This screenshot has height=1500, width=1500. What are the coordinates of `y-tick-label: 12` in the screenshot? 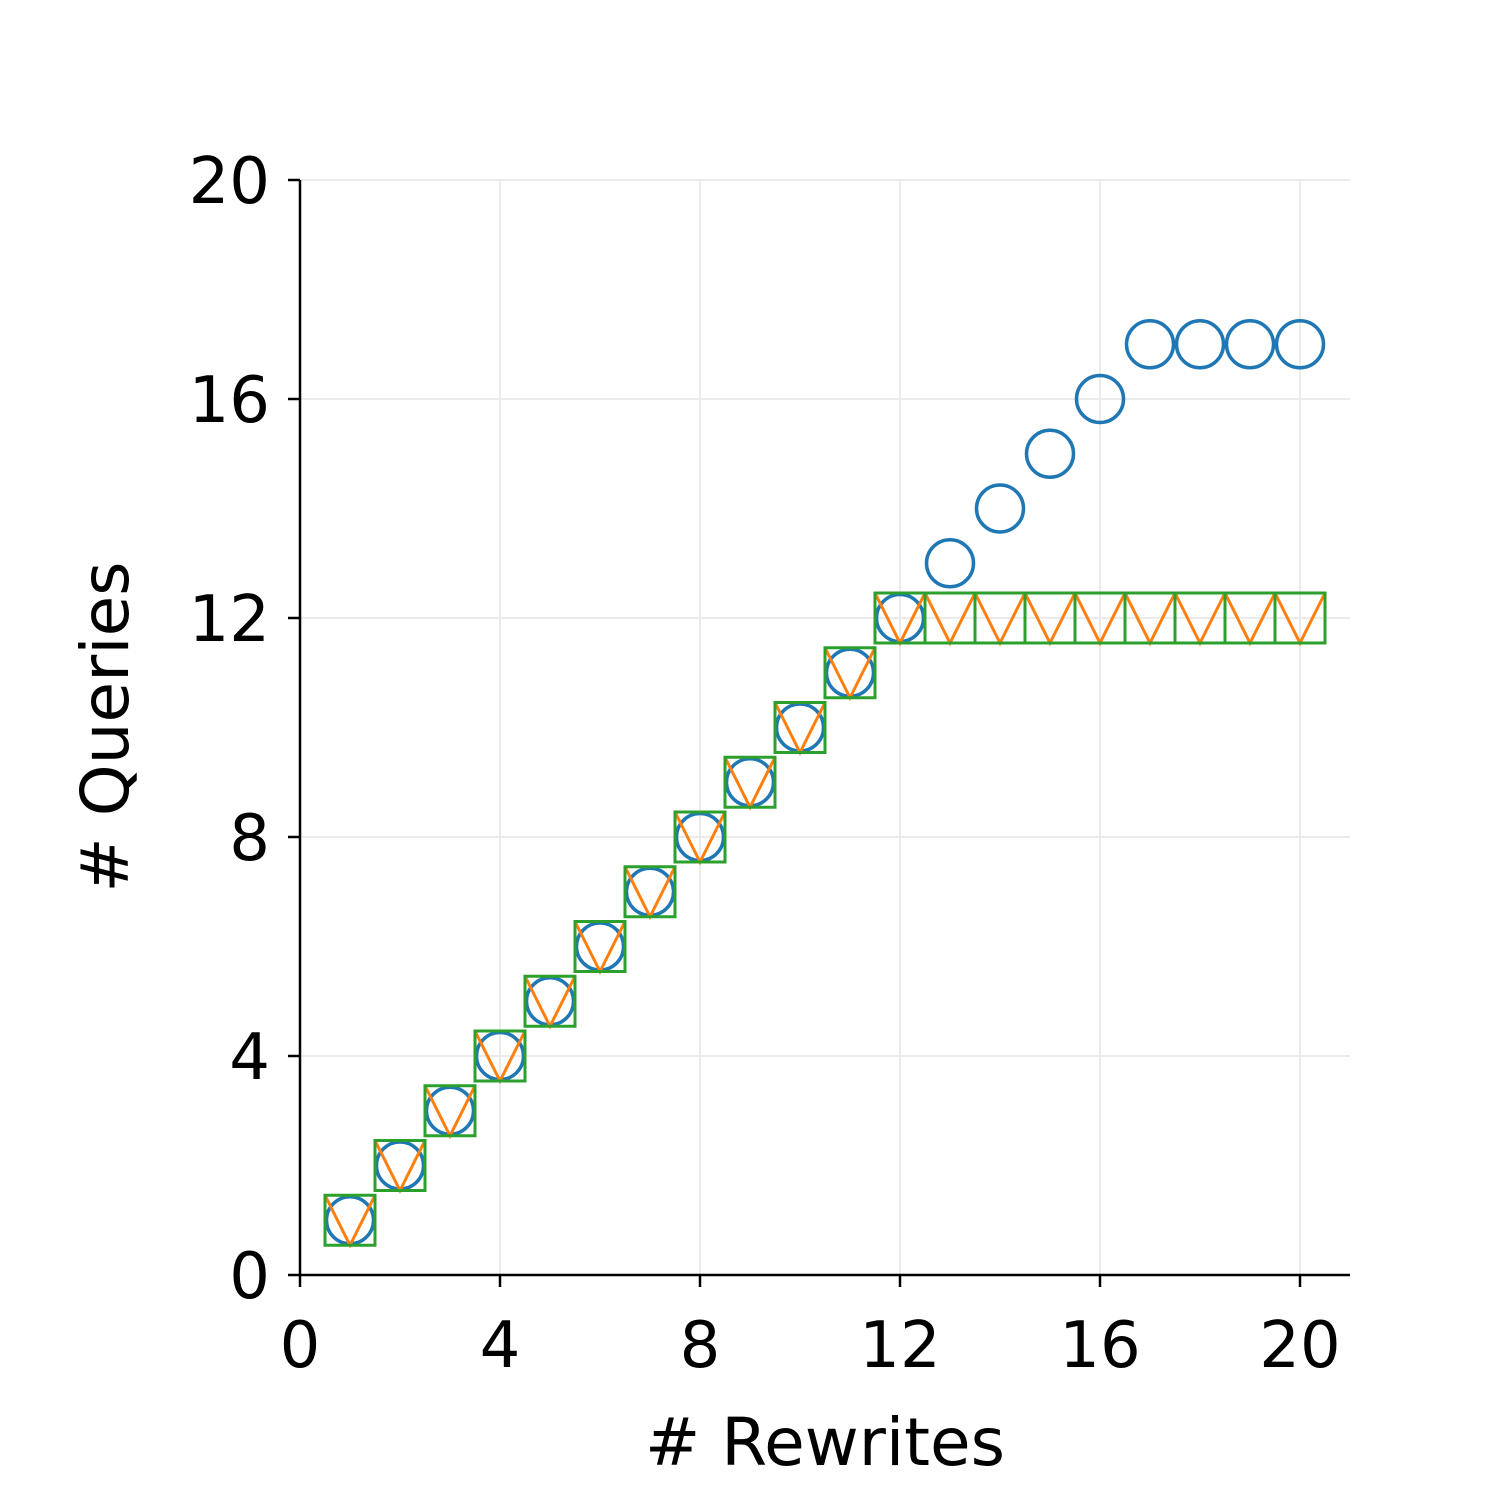 It's located at (229, 620).